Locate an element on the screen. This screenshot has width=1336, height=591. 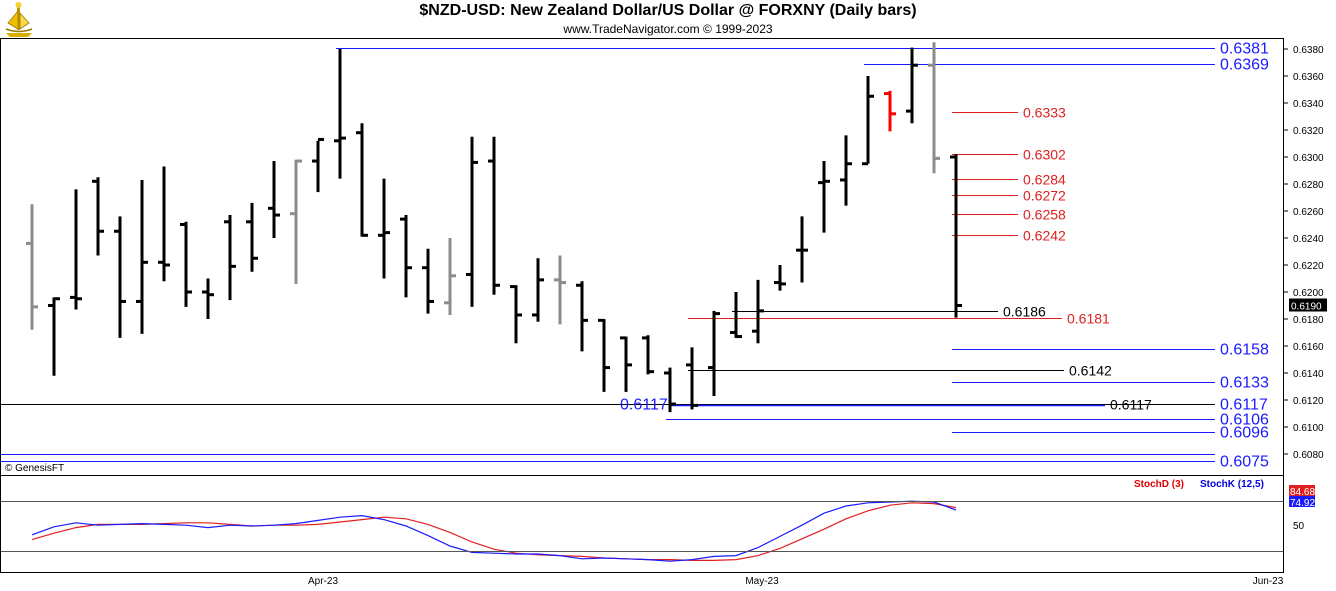
level-label: 0.6133 is located at coordinates (1244, 383).